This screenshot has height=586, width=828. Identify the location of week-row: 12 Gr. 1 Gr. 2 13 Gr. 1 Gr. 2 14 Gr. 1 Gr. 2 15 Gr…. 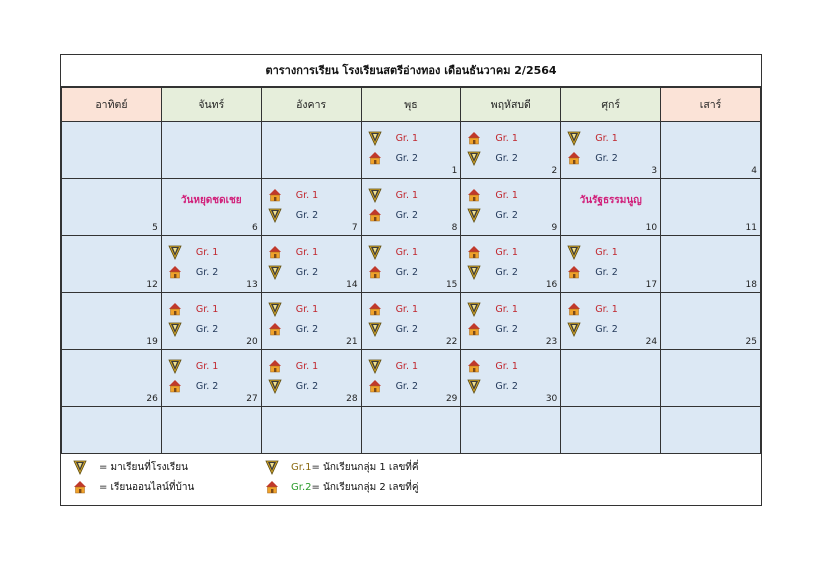
(411, 264).